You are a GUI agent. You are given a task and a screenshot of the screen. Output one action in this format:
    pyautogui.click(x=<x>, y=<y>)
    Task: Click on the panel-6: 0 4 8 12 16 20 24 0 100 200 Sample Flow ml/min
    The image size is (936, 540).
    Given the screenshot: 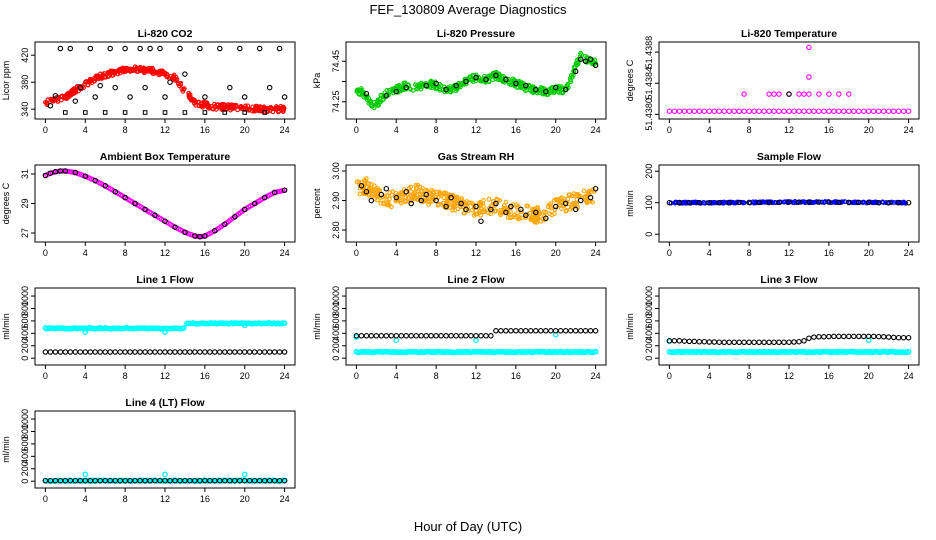 What is the action you would take?
    pyautogui.click(x=772, y=204)
    